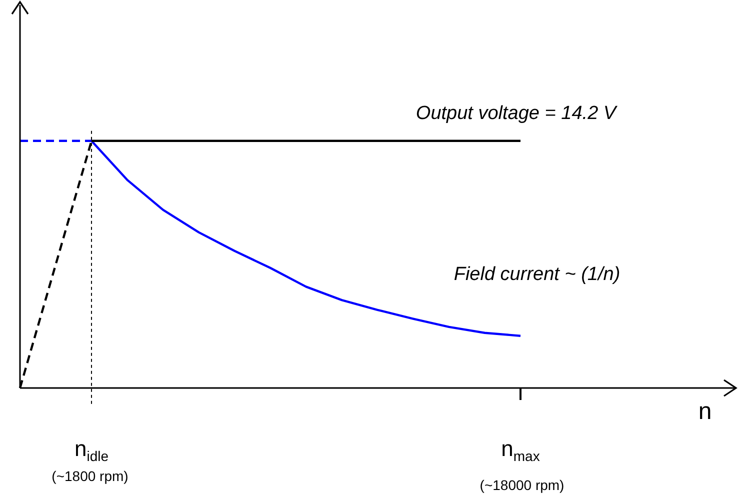 The height and width of the screenshot is (495, 739). What do you see at coordinates (705, 412) in the screenshot?
I see `x-axis-title: n` at bounding box center [705, 412].